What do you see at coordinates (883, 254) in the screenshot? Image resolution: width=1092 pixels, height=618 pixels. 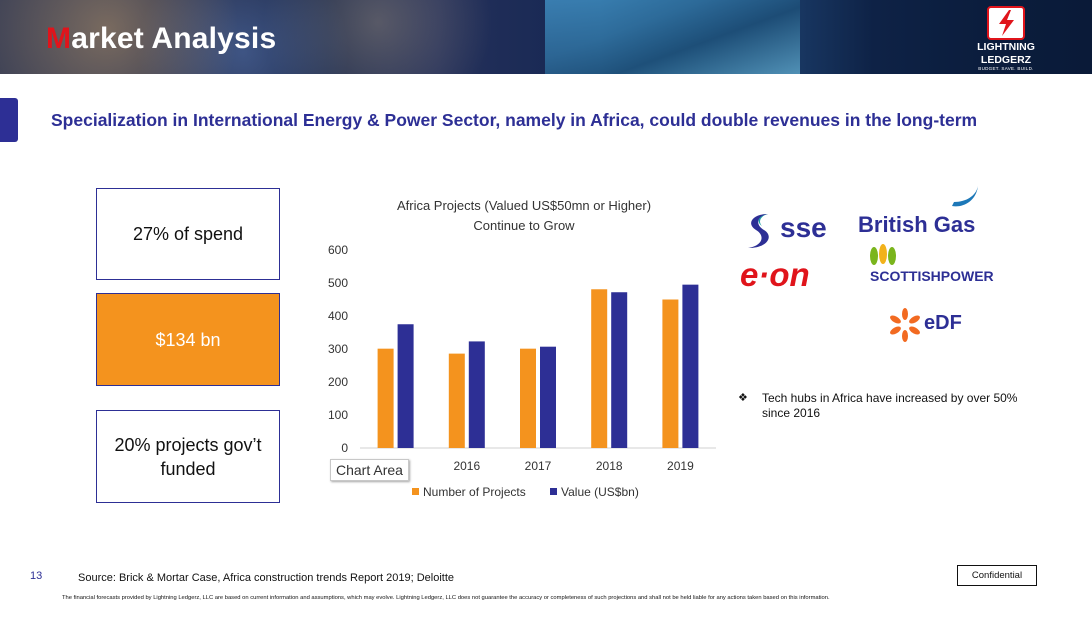 I see `scottish-power-leaves-icon` at bounding box center [883, 254].